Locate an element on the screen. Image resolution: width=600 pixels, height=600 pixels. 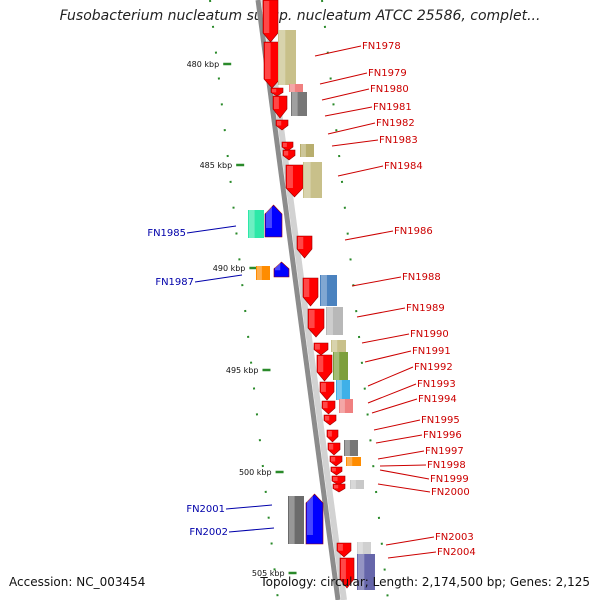
kbp-label: 505 kbp is located at coordinates (268, 573).